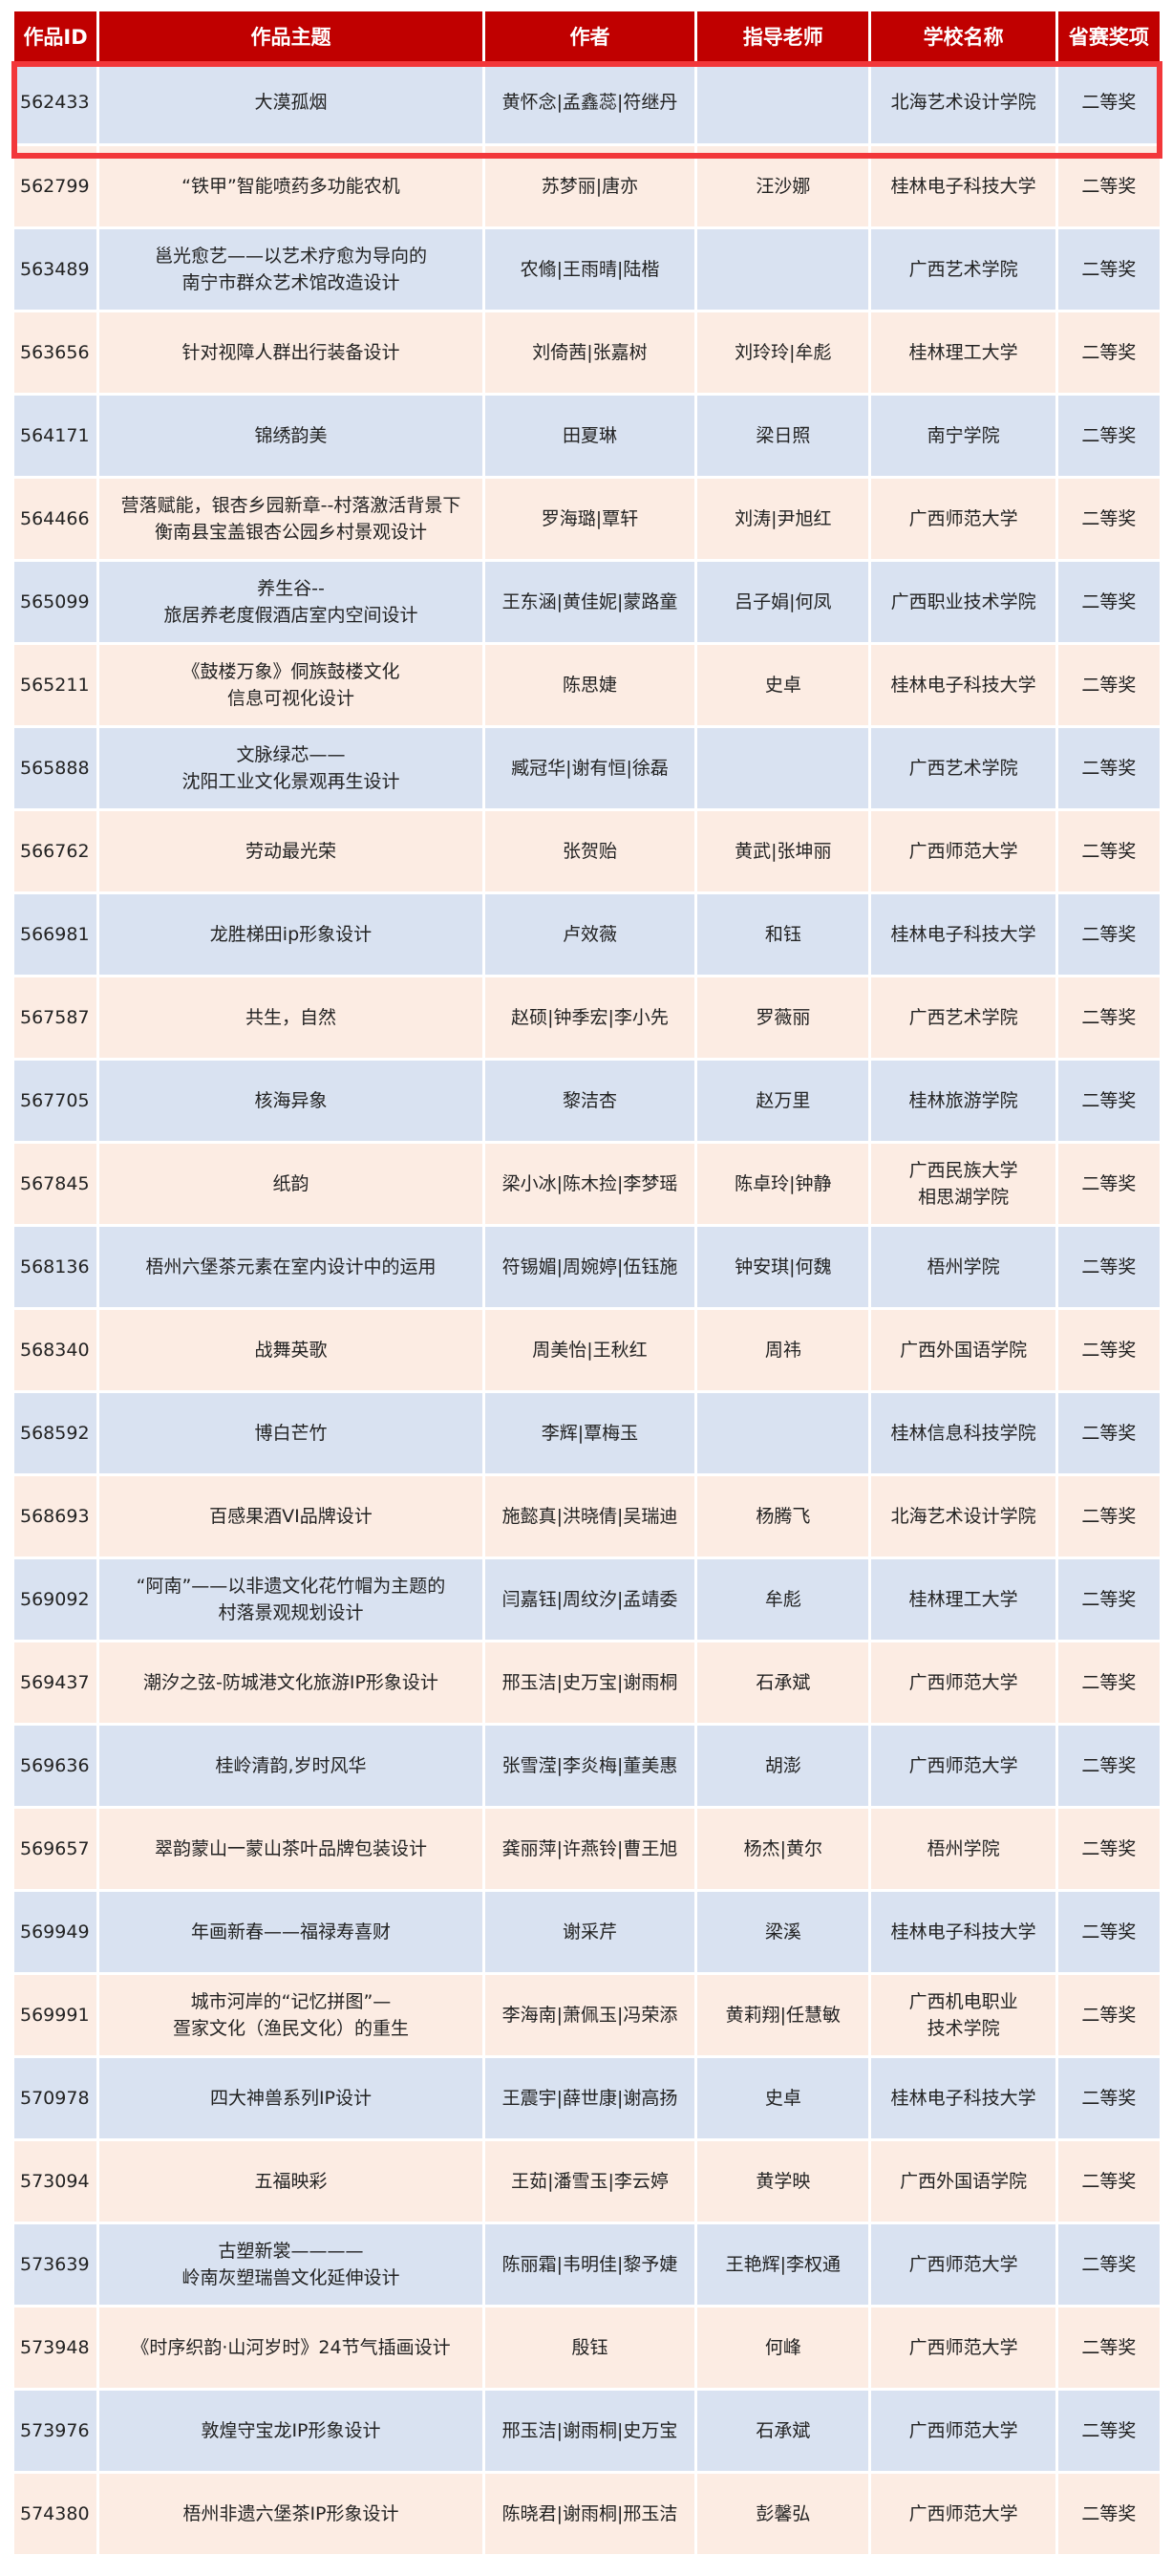 Image resolution: width=1172 pixels, height=2576 pixels. What do you see at coordinates (589, 2515) in the screenshot?
I see `cell-authors: 陈晓君|谢雨桐|邢玉洁` at bounding box center [589, 2515].